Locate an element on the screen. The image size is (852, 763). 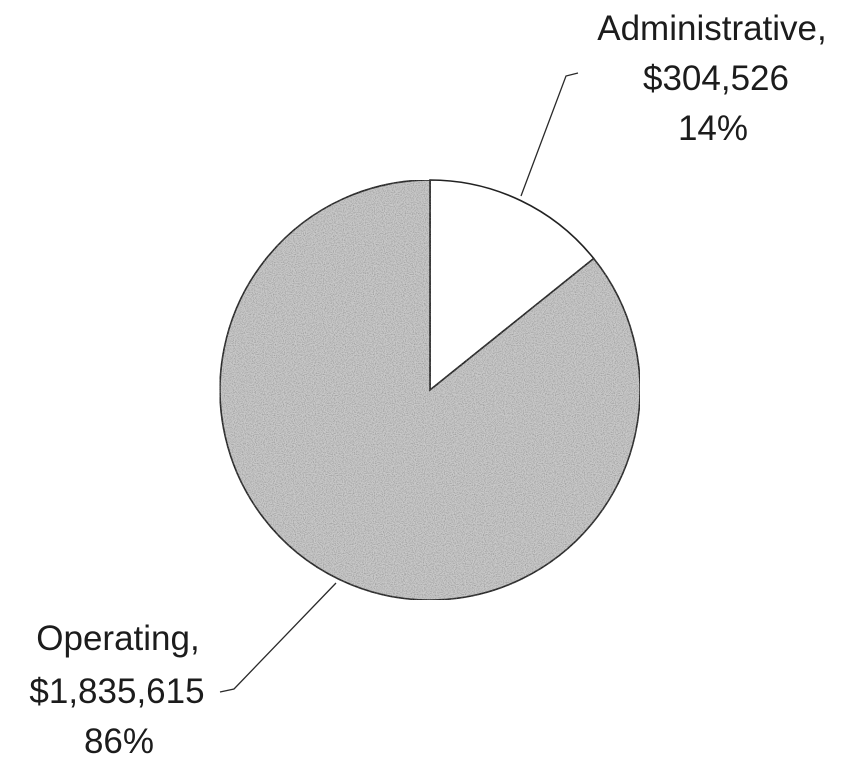
leader-line-administrative is located at coordinates (549, 134).